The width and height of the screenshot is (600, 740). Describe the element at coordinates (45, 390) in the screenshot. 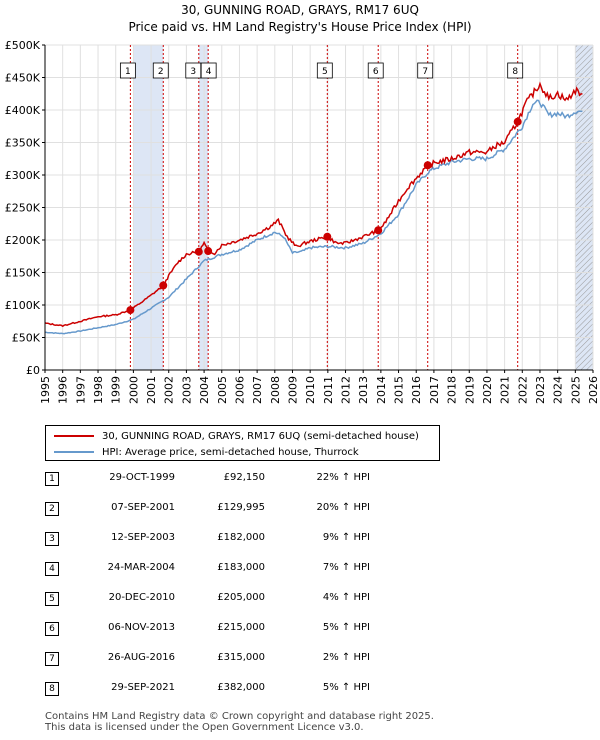

I see `x-tick-label: 1995` at that location.